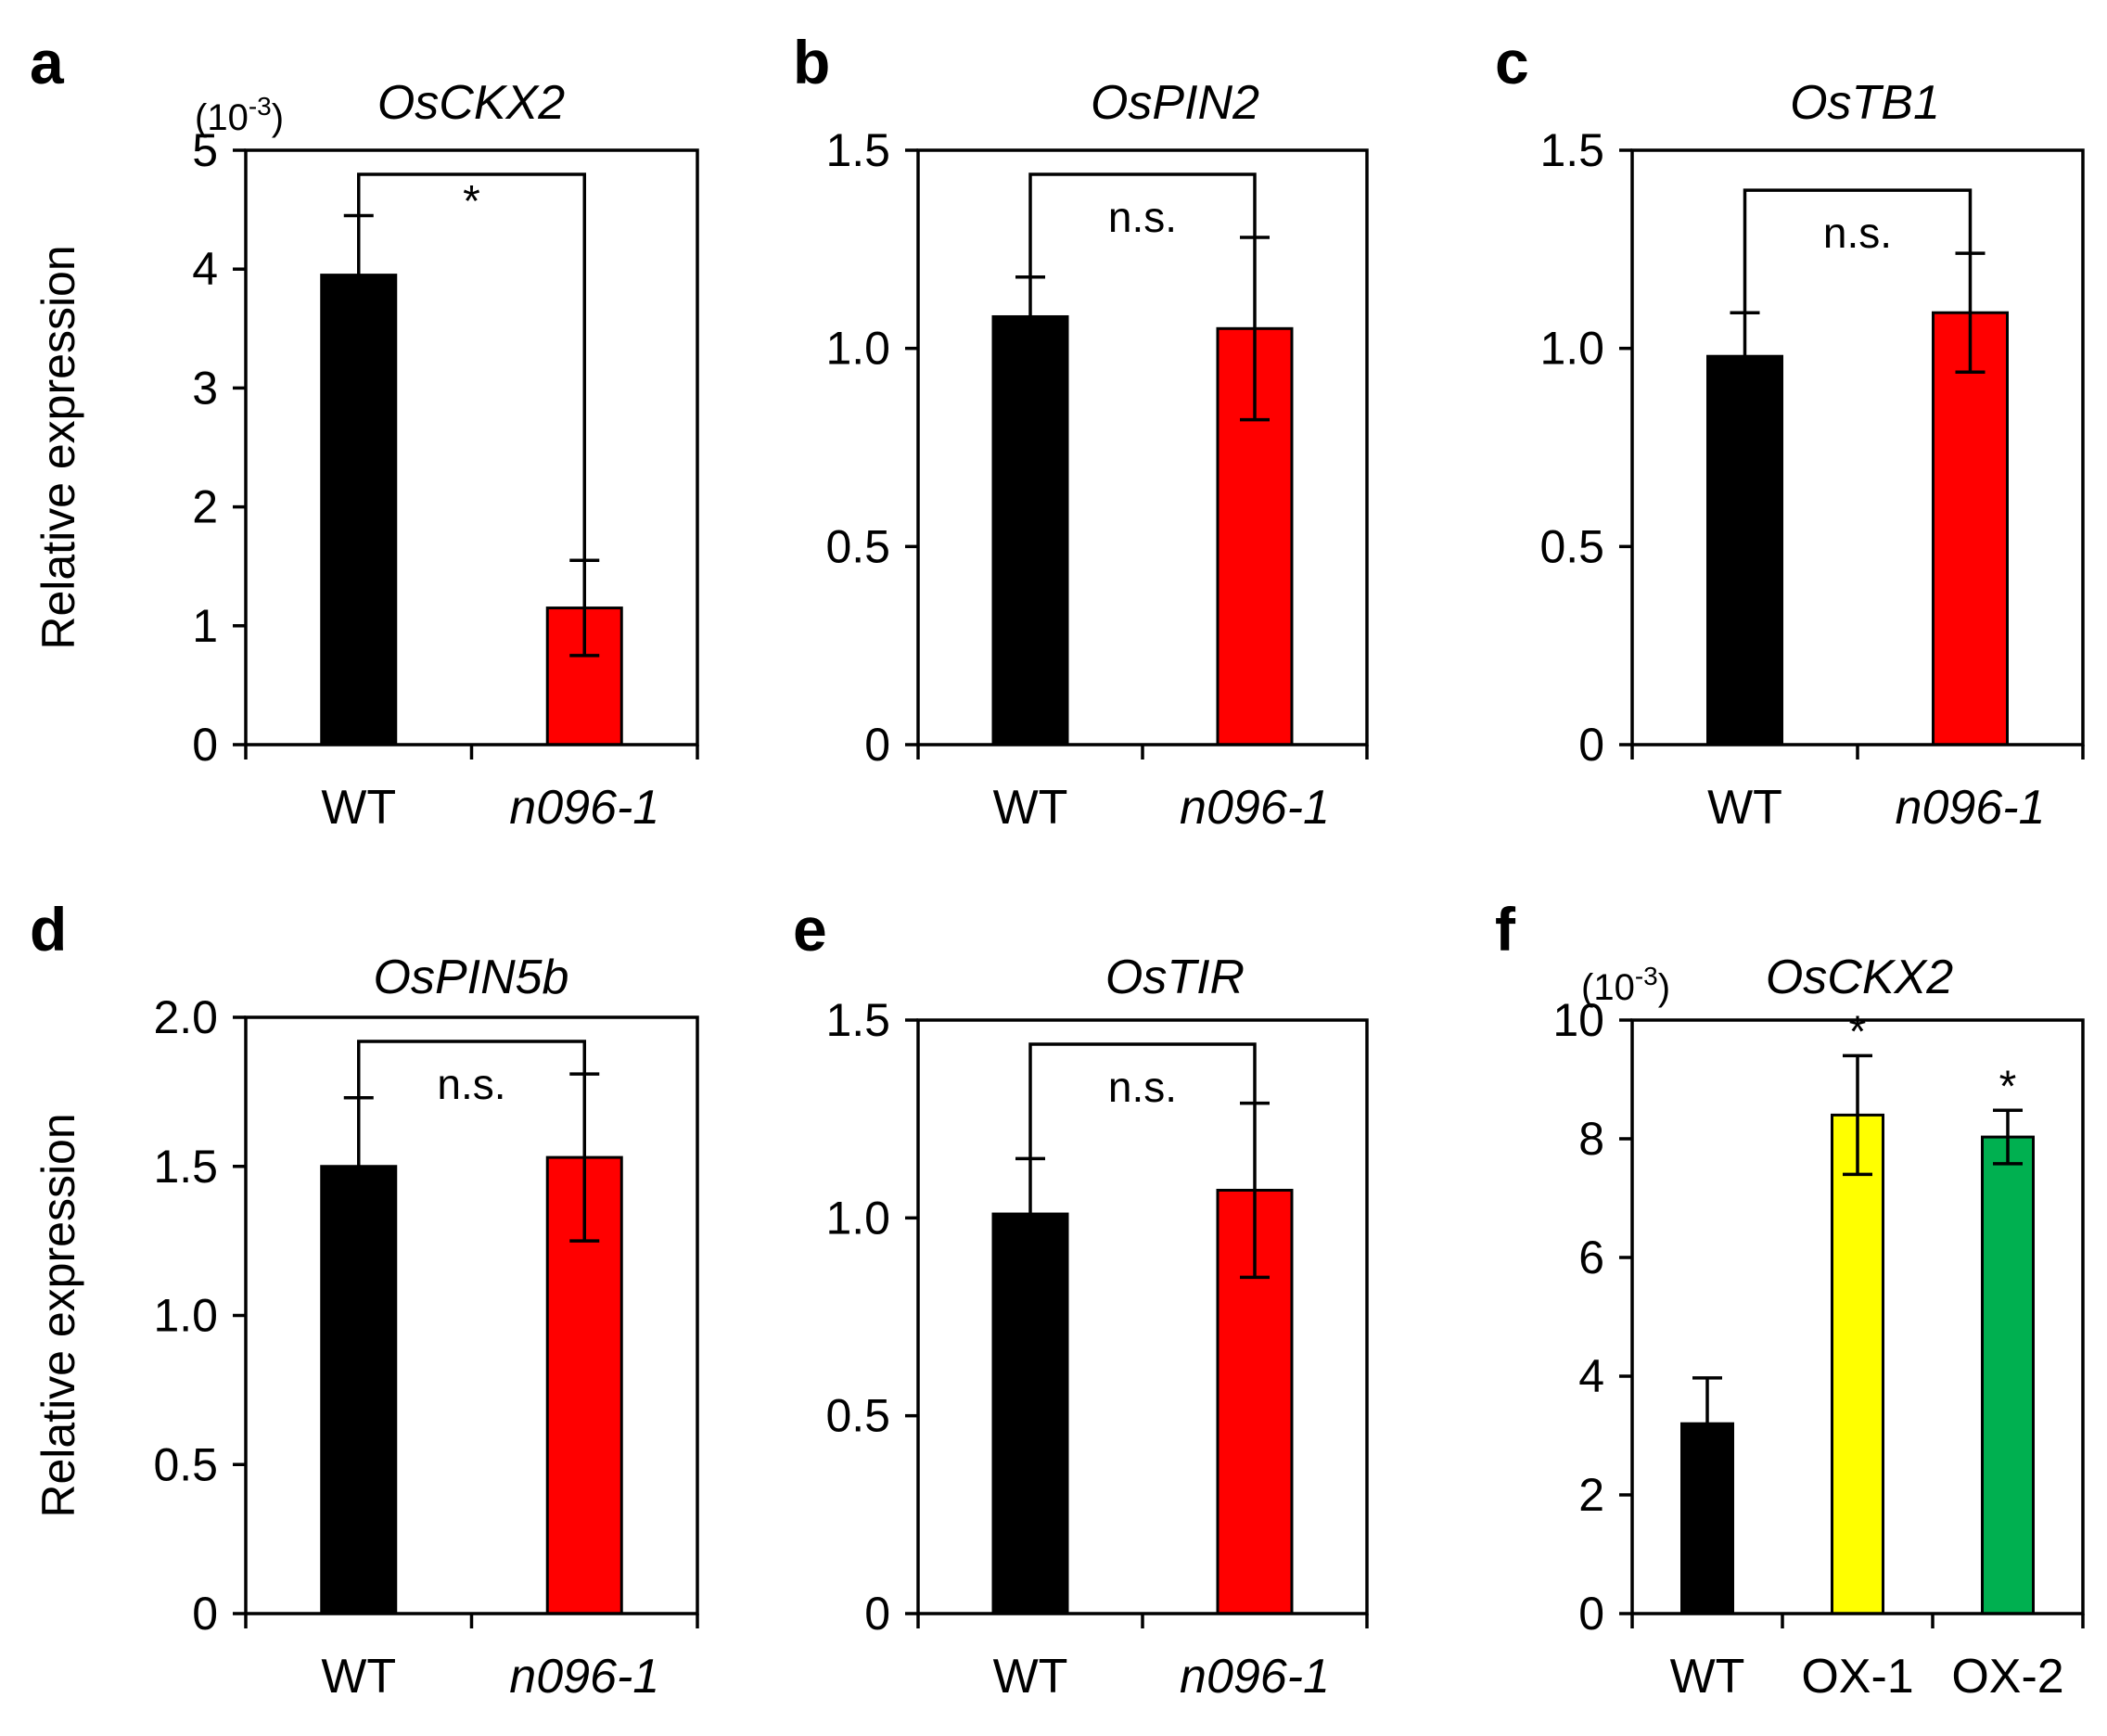 The height and width of the screenshot is (1736, 2107). What do you see at coordinates (47, 62) in the screenshot?
I see `panel-letter: a` at bounding box center [47, 62].